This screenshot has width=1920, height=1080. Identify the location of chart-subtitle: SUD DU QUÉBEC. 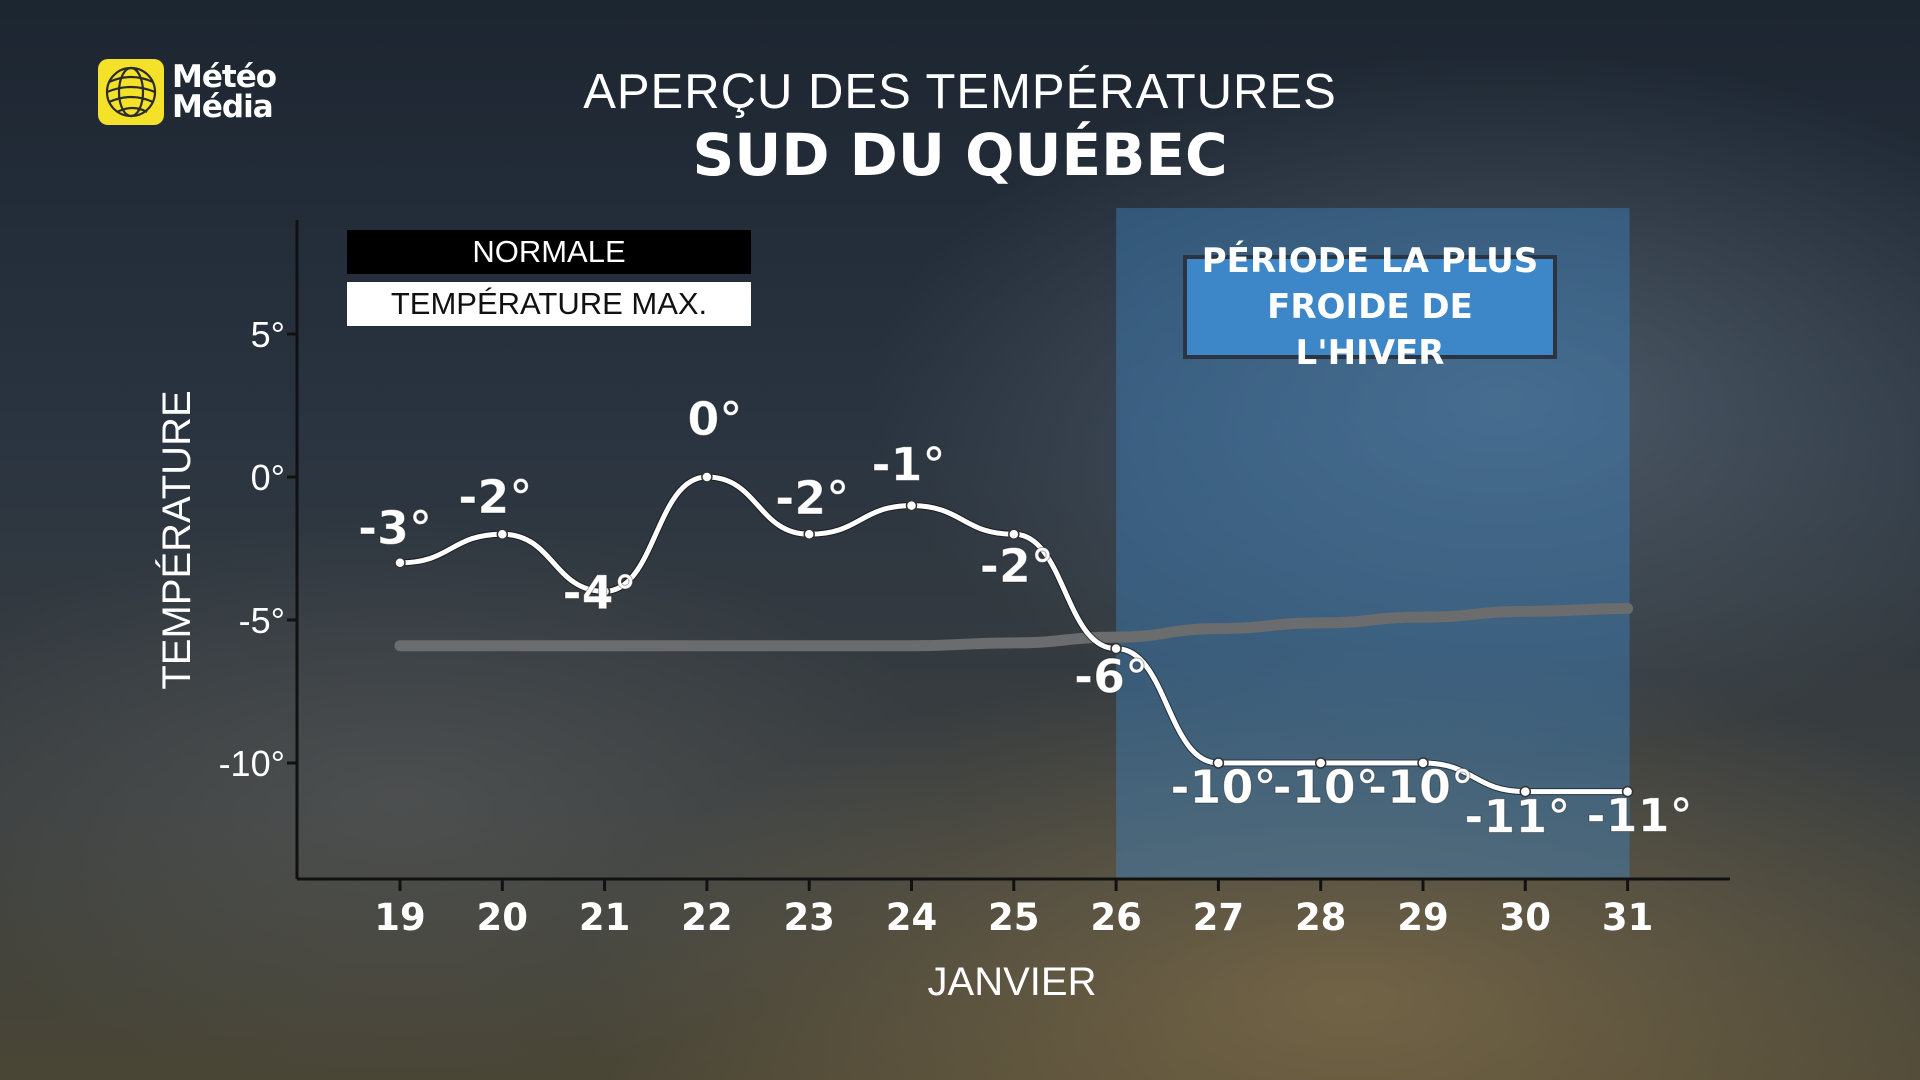
(960, 155).